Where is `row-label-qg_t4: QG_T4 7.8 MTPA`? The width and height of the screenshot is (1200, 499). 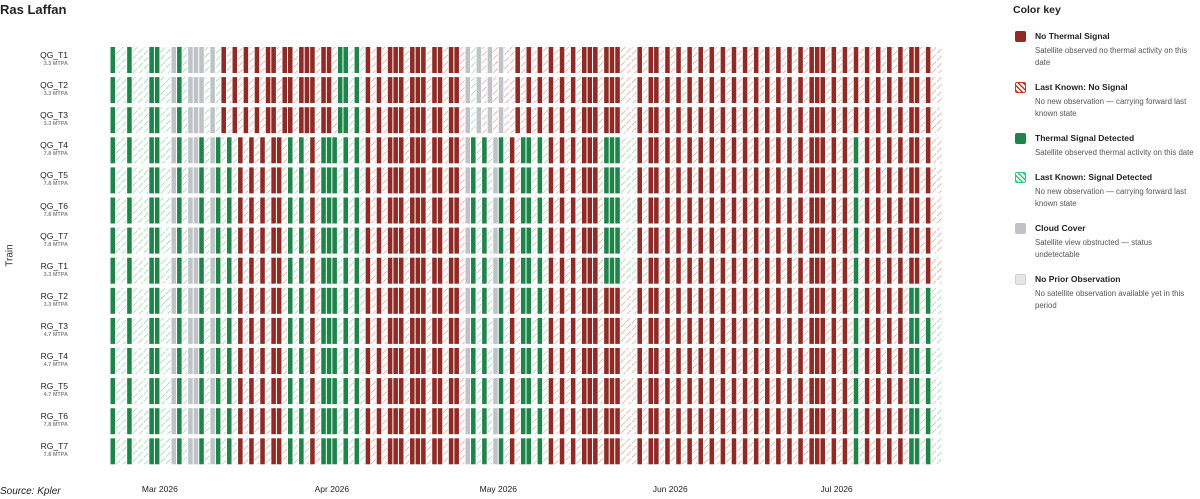 row-label-qg_t4: QG_T4 7.8 MTPA is located at coordinates (34, 149).